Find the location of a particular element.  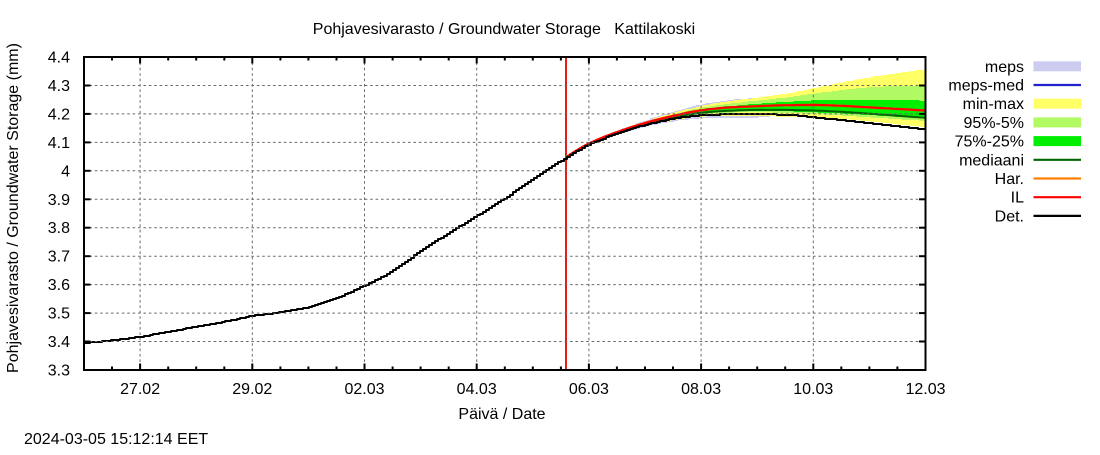

svg-text: 3.4 is located at coordinates (59, 342).